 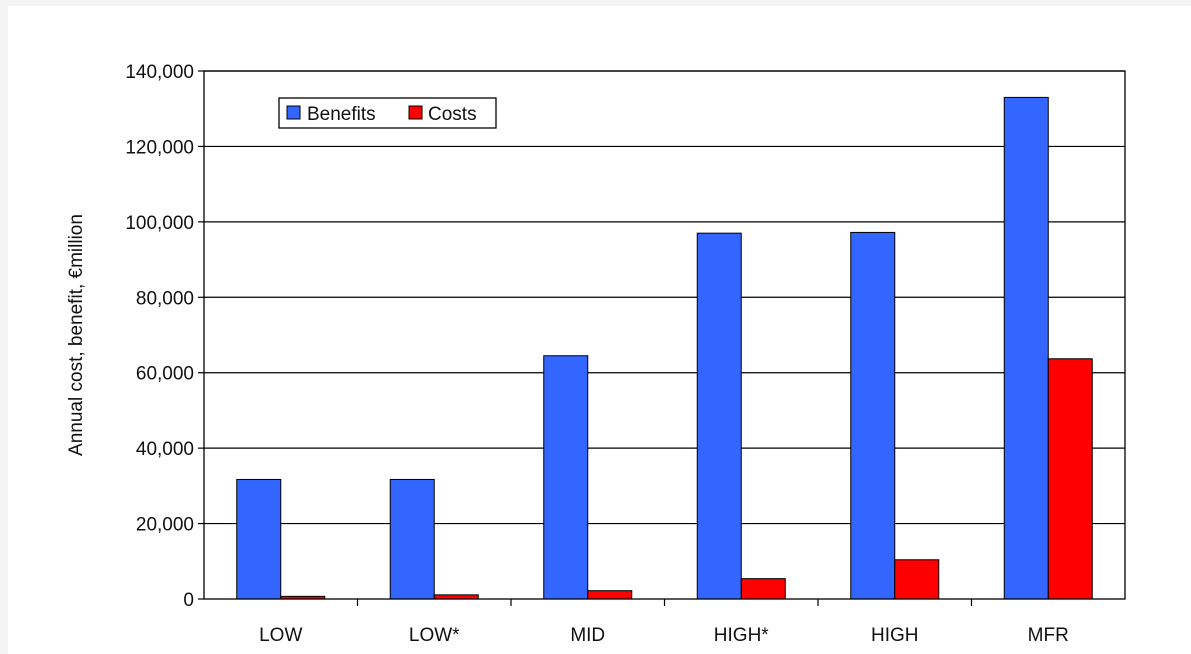 I want to click on legend-label-costs: Costs, so click(x=452, y=114).